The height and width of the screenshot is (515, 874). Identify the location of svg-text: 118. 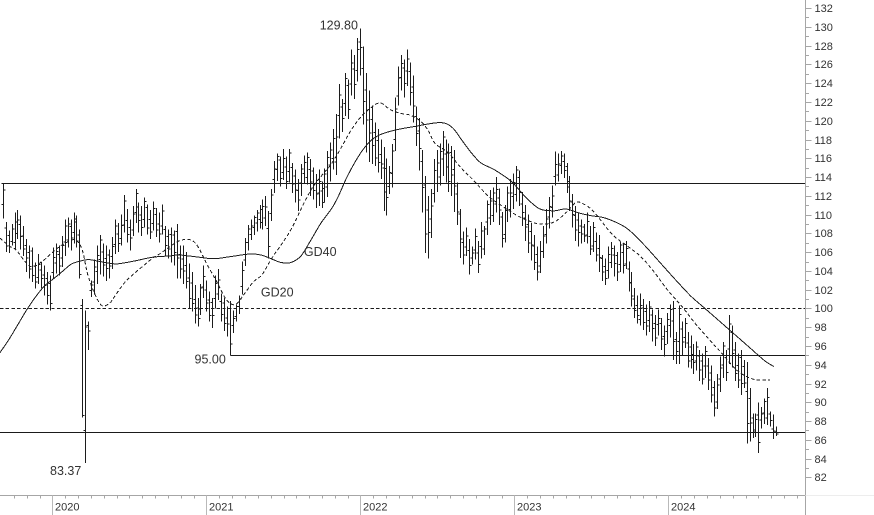
(824, 141).